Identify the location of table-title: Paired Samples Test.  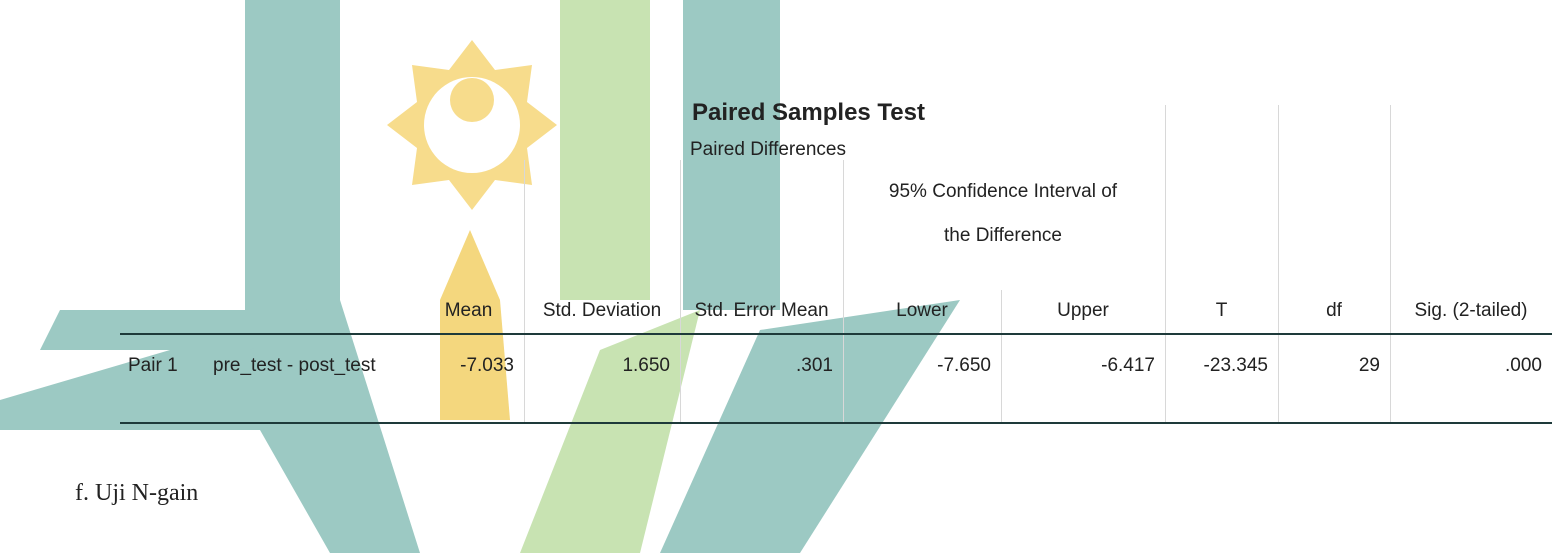
(808, 112).